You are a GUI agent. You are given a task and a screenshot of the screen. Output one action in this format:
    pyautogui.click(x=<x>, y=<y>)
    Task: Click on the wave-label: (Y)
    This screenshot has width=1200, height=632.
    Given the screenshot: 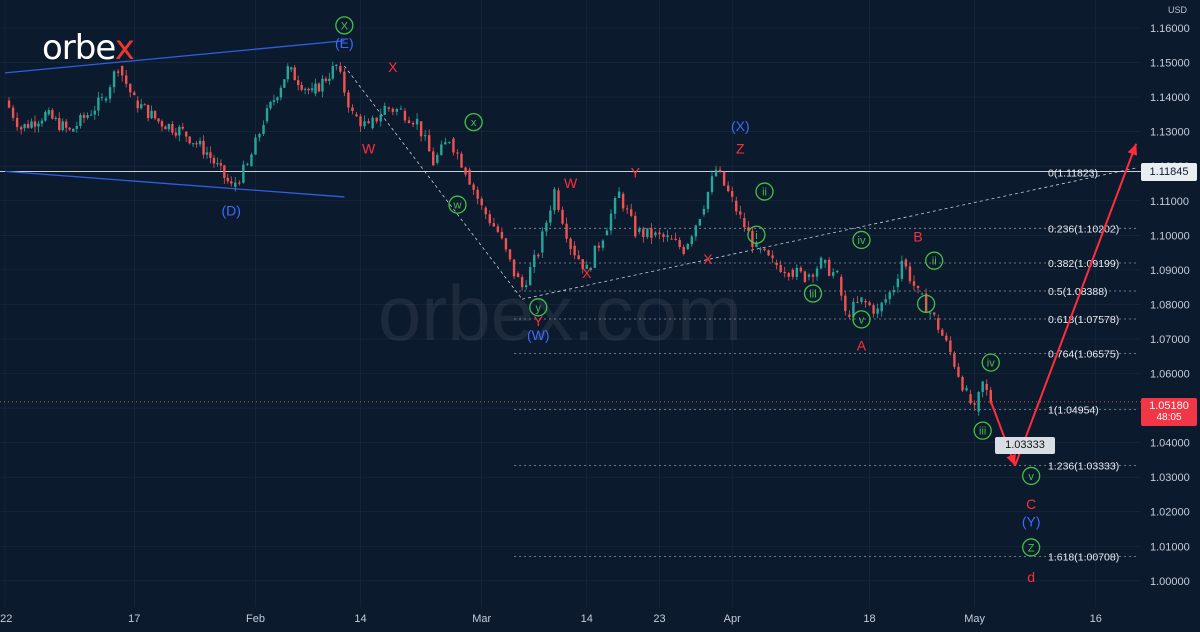 What is the action you would take?
    pyautogui.click(x=1031, y=522)
    